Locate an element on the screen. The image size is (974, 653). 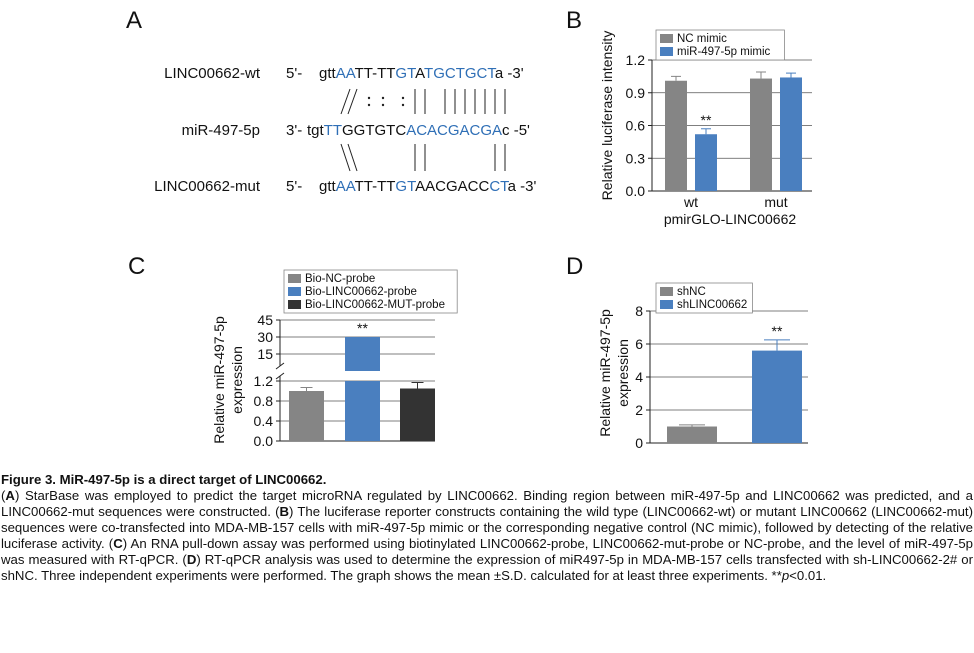
y-tick-label: 0.3 is located at coordinates (636, 158).